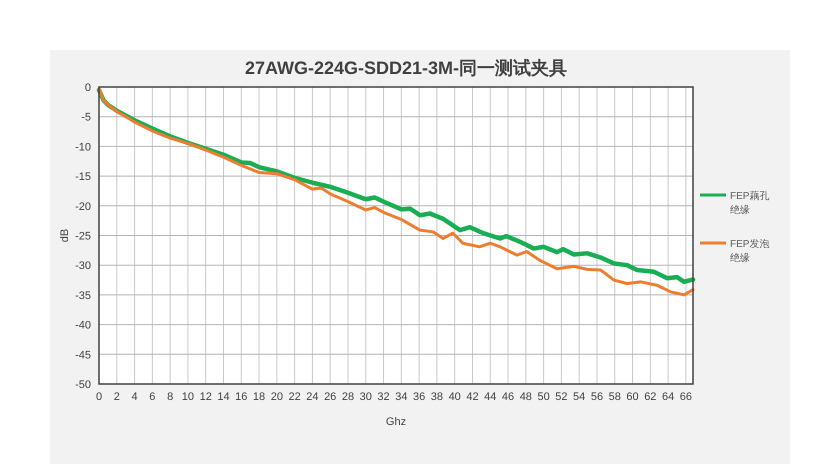  I want to click on x-tick-label: 48, so click(526, 397).